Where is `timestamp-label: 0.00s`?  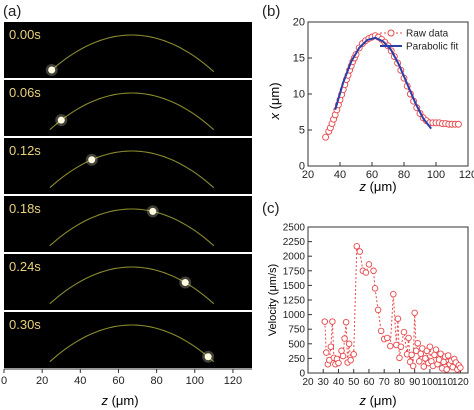 timestamp-label: 0.00s is located at coordinates (25, 34).